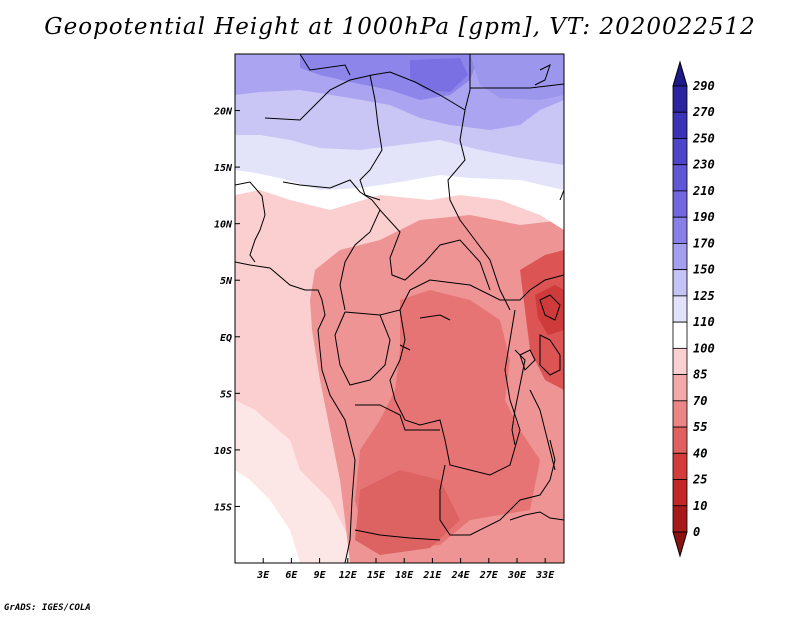 The image size is (800, 618). What do you see at coordinates (700, 375) in the screenshot?
I see `colorbar-label: 85` at bounding box center [700, 375].